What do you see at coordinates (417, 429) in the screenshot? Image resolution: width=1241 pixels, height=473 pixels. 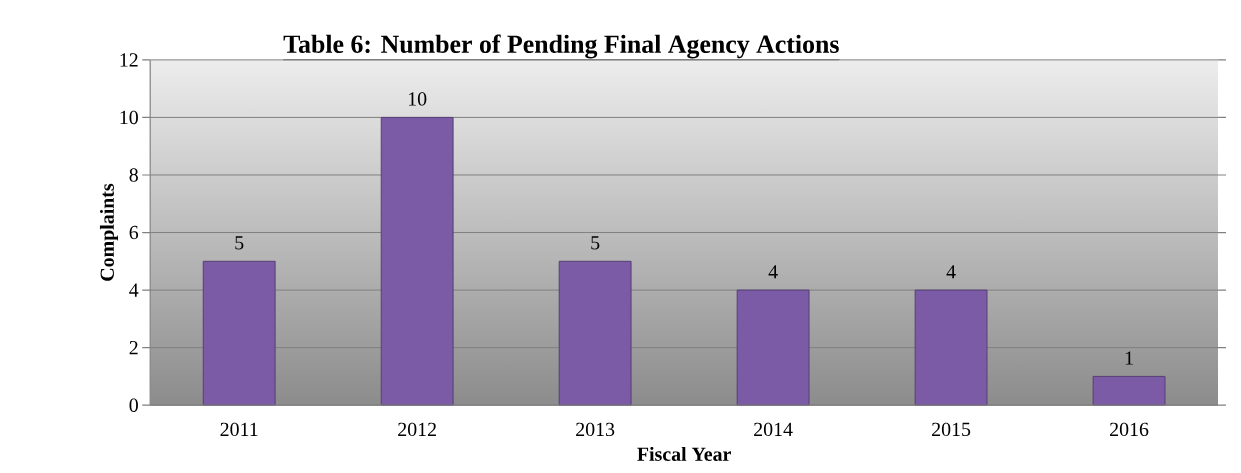 I see `x-tick-label: 2012` at bounding box center [417, 429].